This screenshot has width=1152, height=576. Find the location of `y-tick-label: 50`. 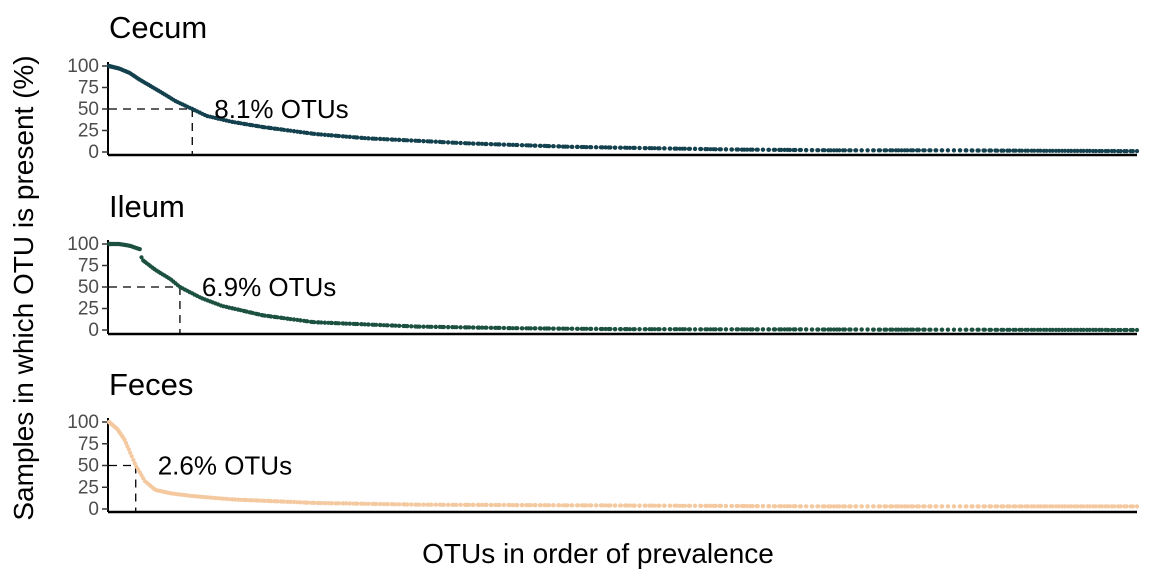

y-tick-label: 50 is located at coordinates (88, 109).